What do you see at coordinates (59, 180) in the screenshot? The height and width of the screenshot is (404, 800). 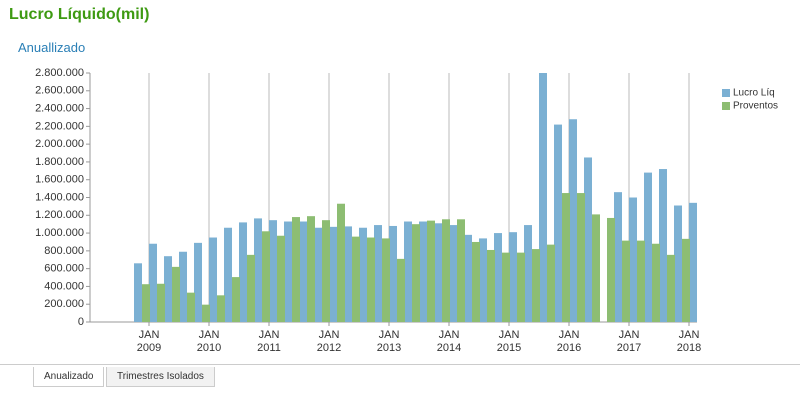 I see `y-tick-label: 1.600.000` at bounding box center [59, 180].